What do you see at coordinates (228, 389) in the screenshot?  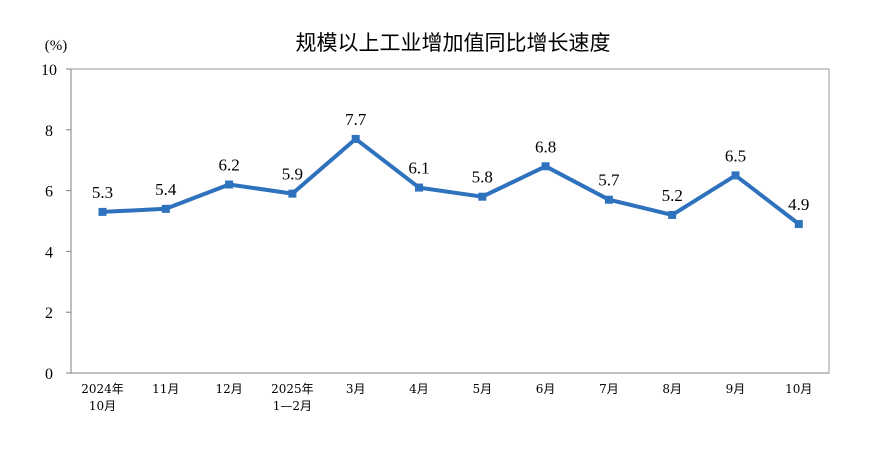 I see `x-tick-label: 12月` at bounding box center [228, 389].